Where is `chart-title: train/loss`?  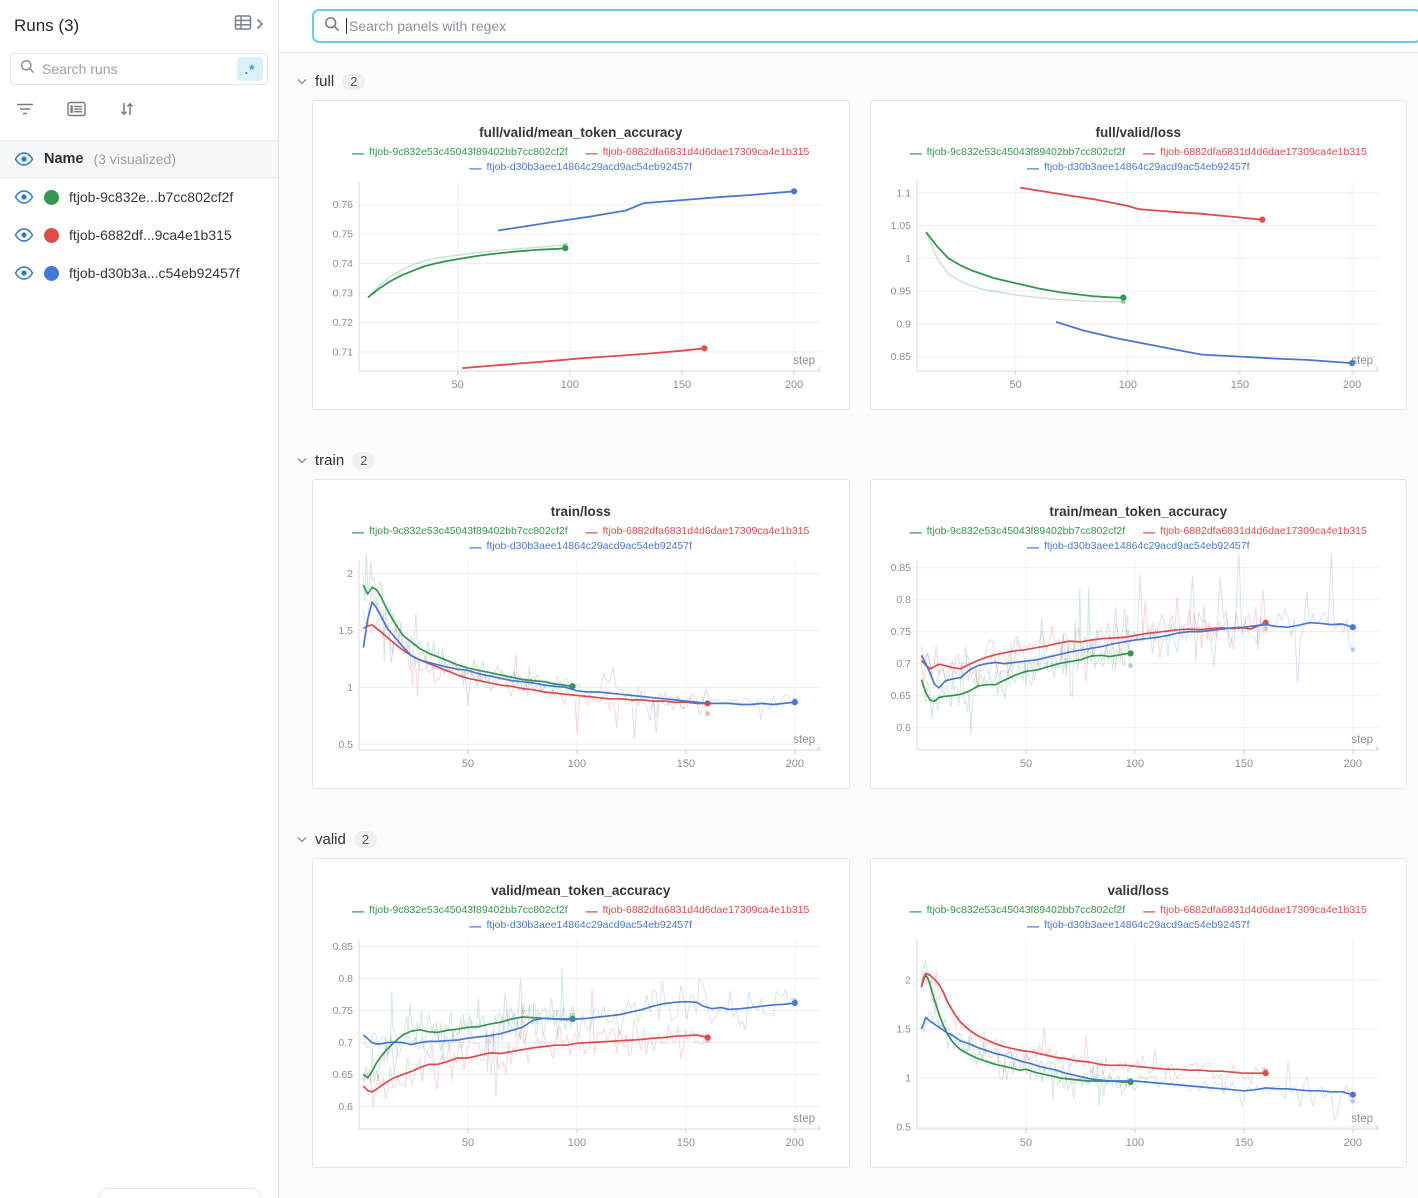
chart-title: train/loss is located at coordinates (580, 511).